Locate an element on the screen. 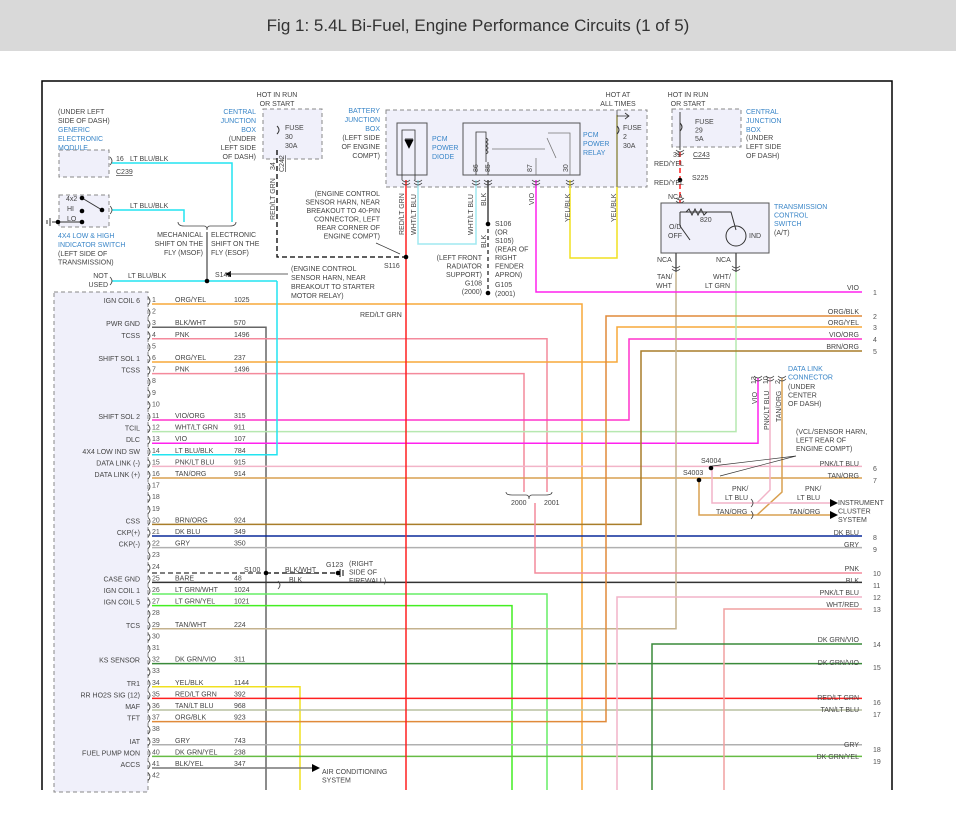  label: BLK is located at coordinates (484, 241).